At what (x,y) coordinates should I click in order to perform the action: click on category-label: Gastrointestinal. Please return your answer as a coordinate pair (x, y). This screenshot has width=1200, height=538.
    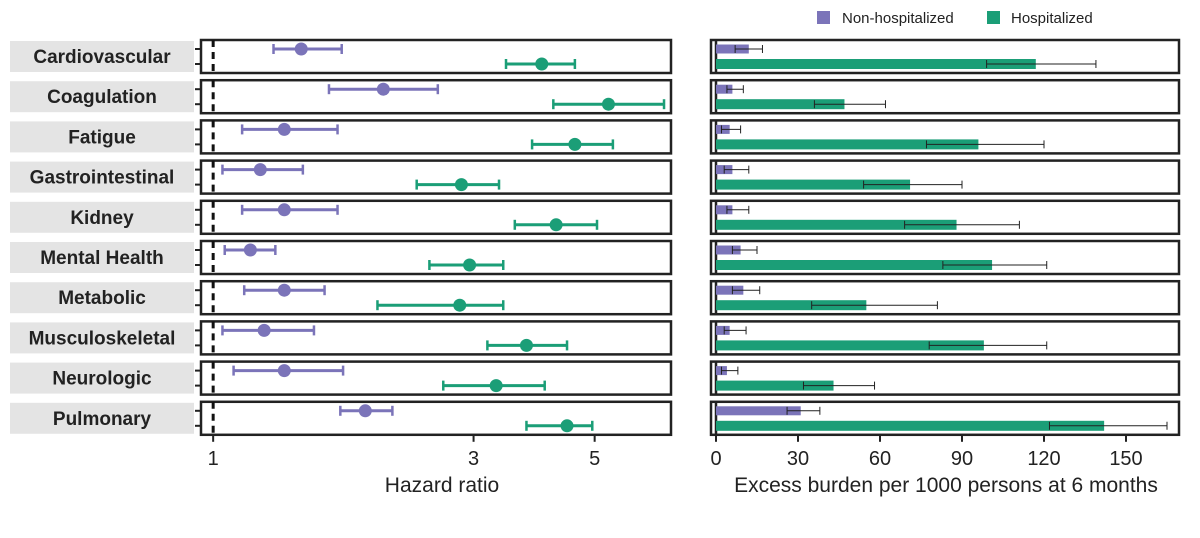
    Looking at the image, I should click on (102, 178).